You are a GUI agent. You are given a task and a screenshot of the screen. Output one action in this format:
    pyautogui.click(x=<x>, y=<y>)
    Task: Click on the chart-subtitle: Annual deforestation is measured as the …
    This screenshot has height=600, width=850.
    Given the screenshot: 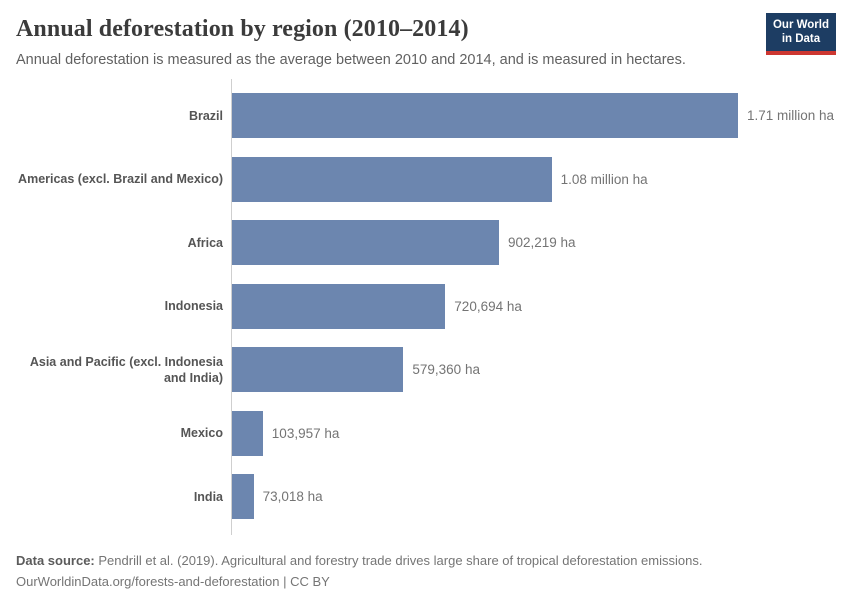 What is the action you would take?
    pyautogui.click(x=351, y=60)
    